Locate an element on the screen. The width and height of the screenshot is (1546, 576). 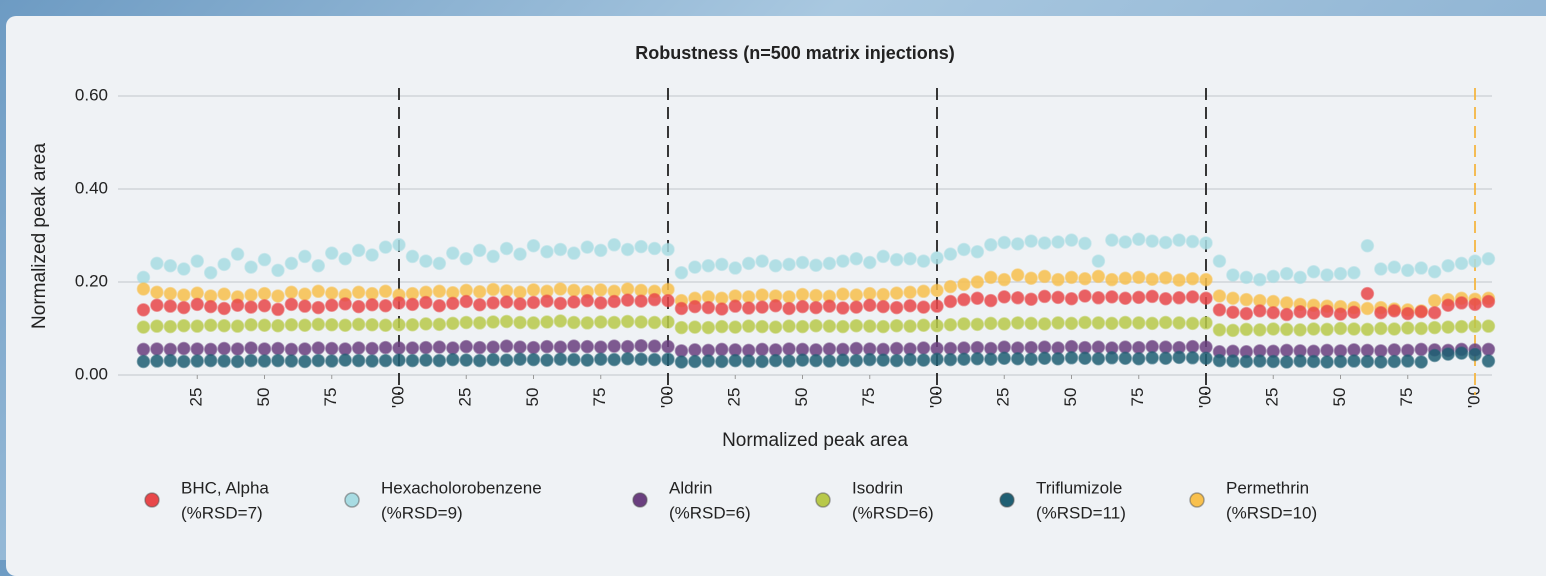
legend-label: (%RSD=9) is located at coordinates (422, 512).